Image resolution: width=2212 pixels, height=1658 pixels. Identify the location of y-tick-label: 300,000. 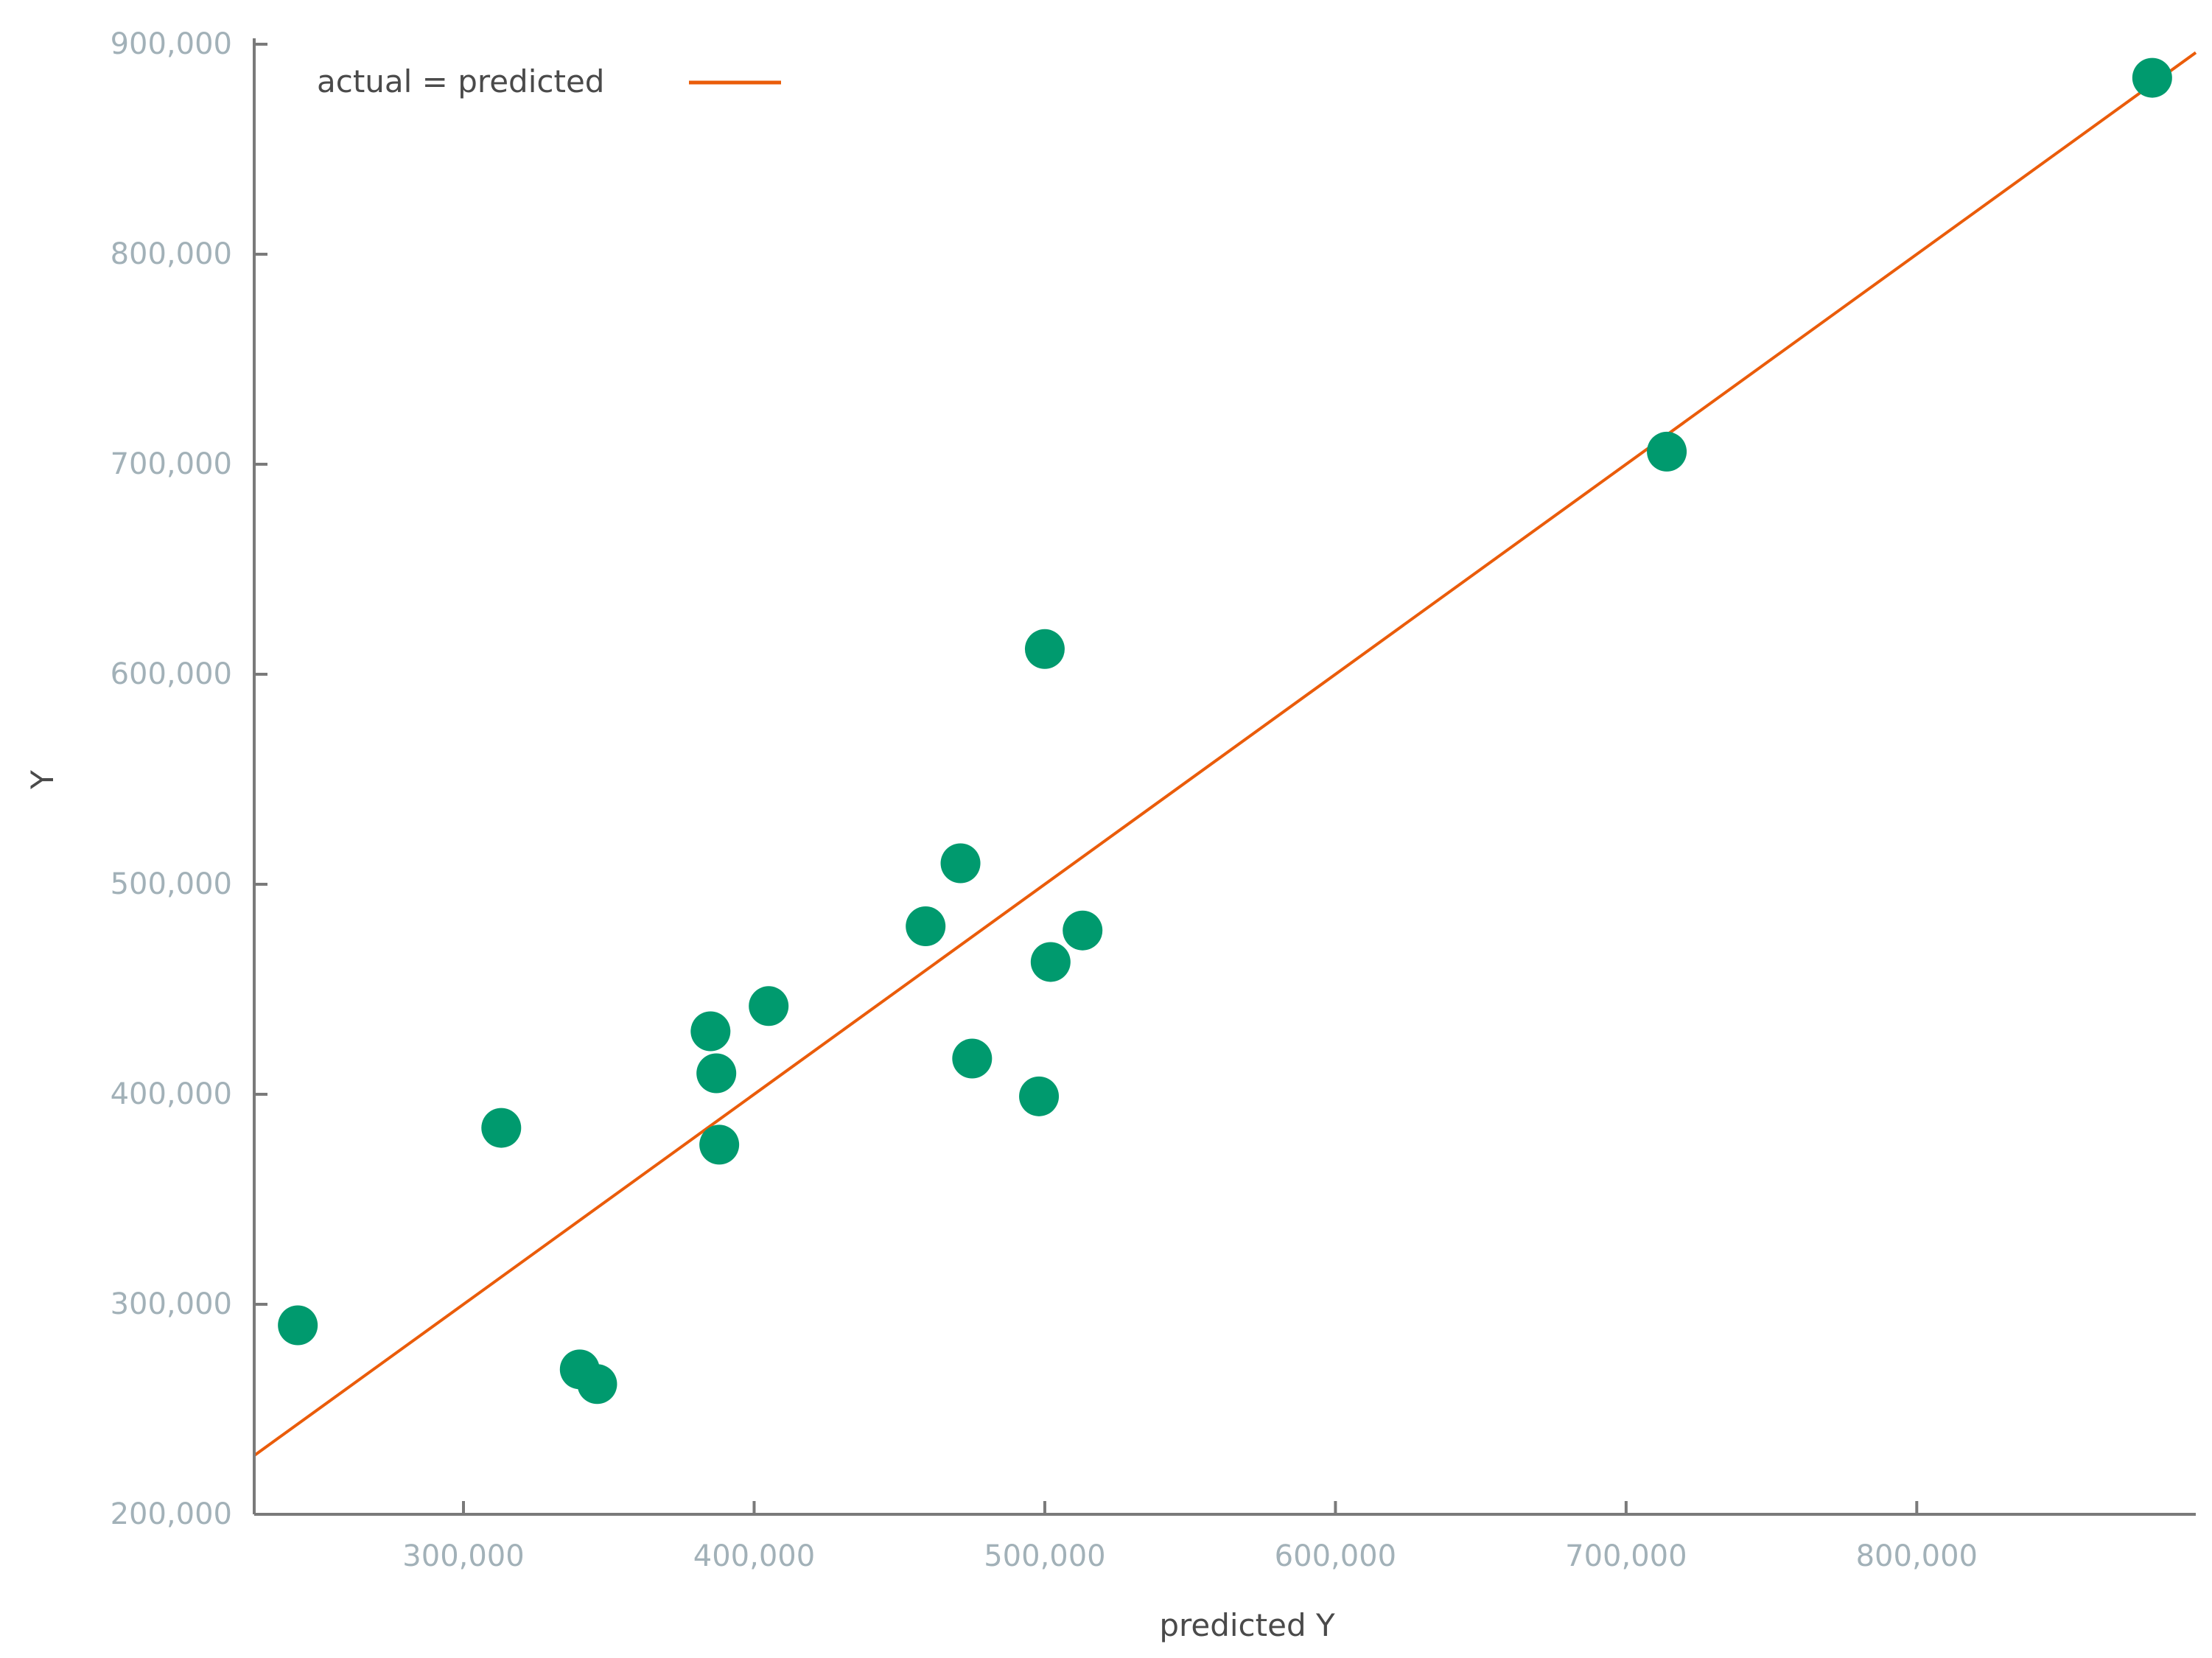
(171, 1304).